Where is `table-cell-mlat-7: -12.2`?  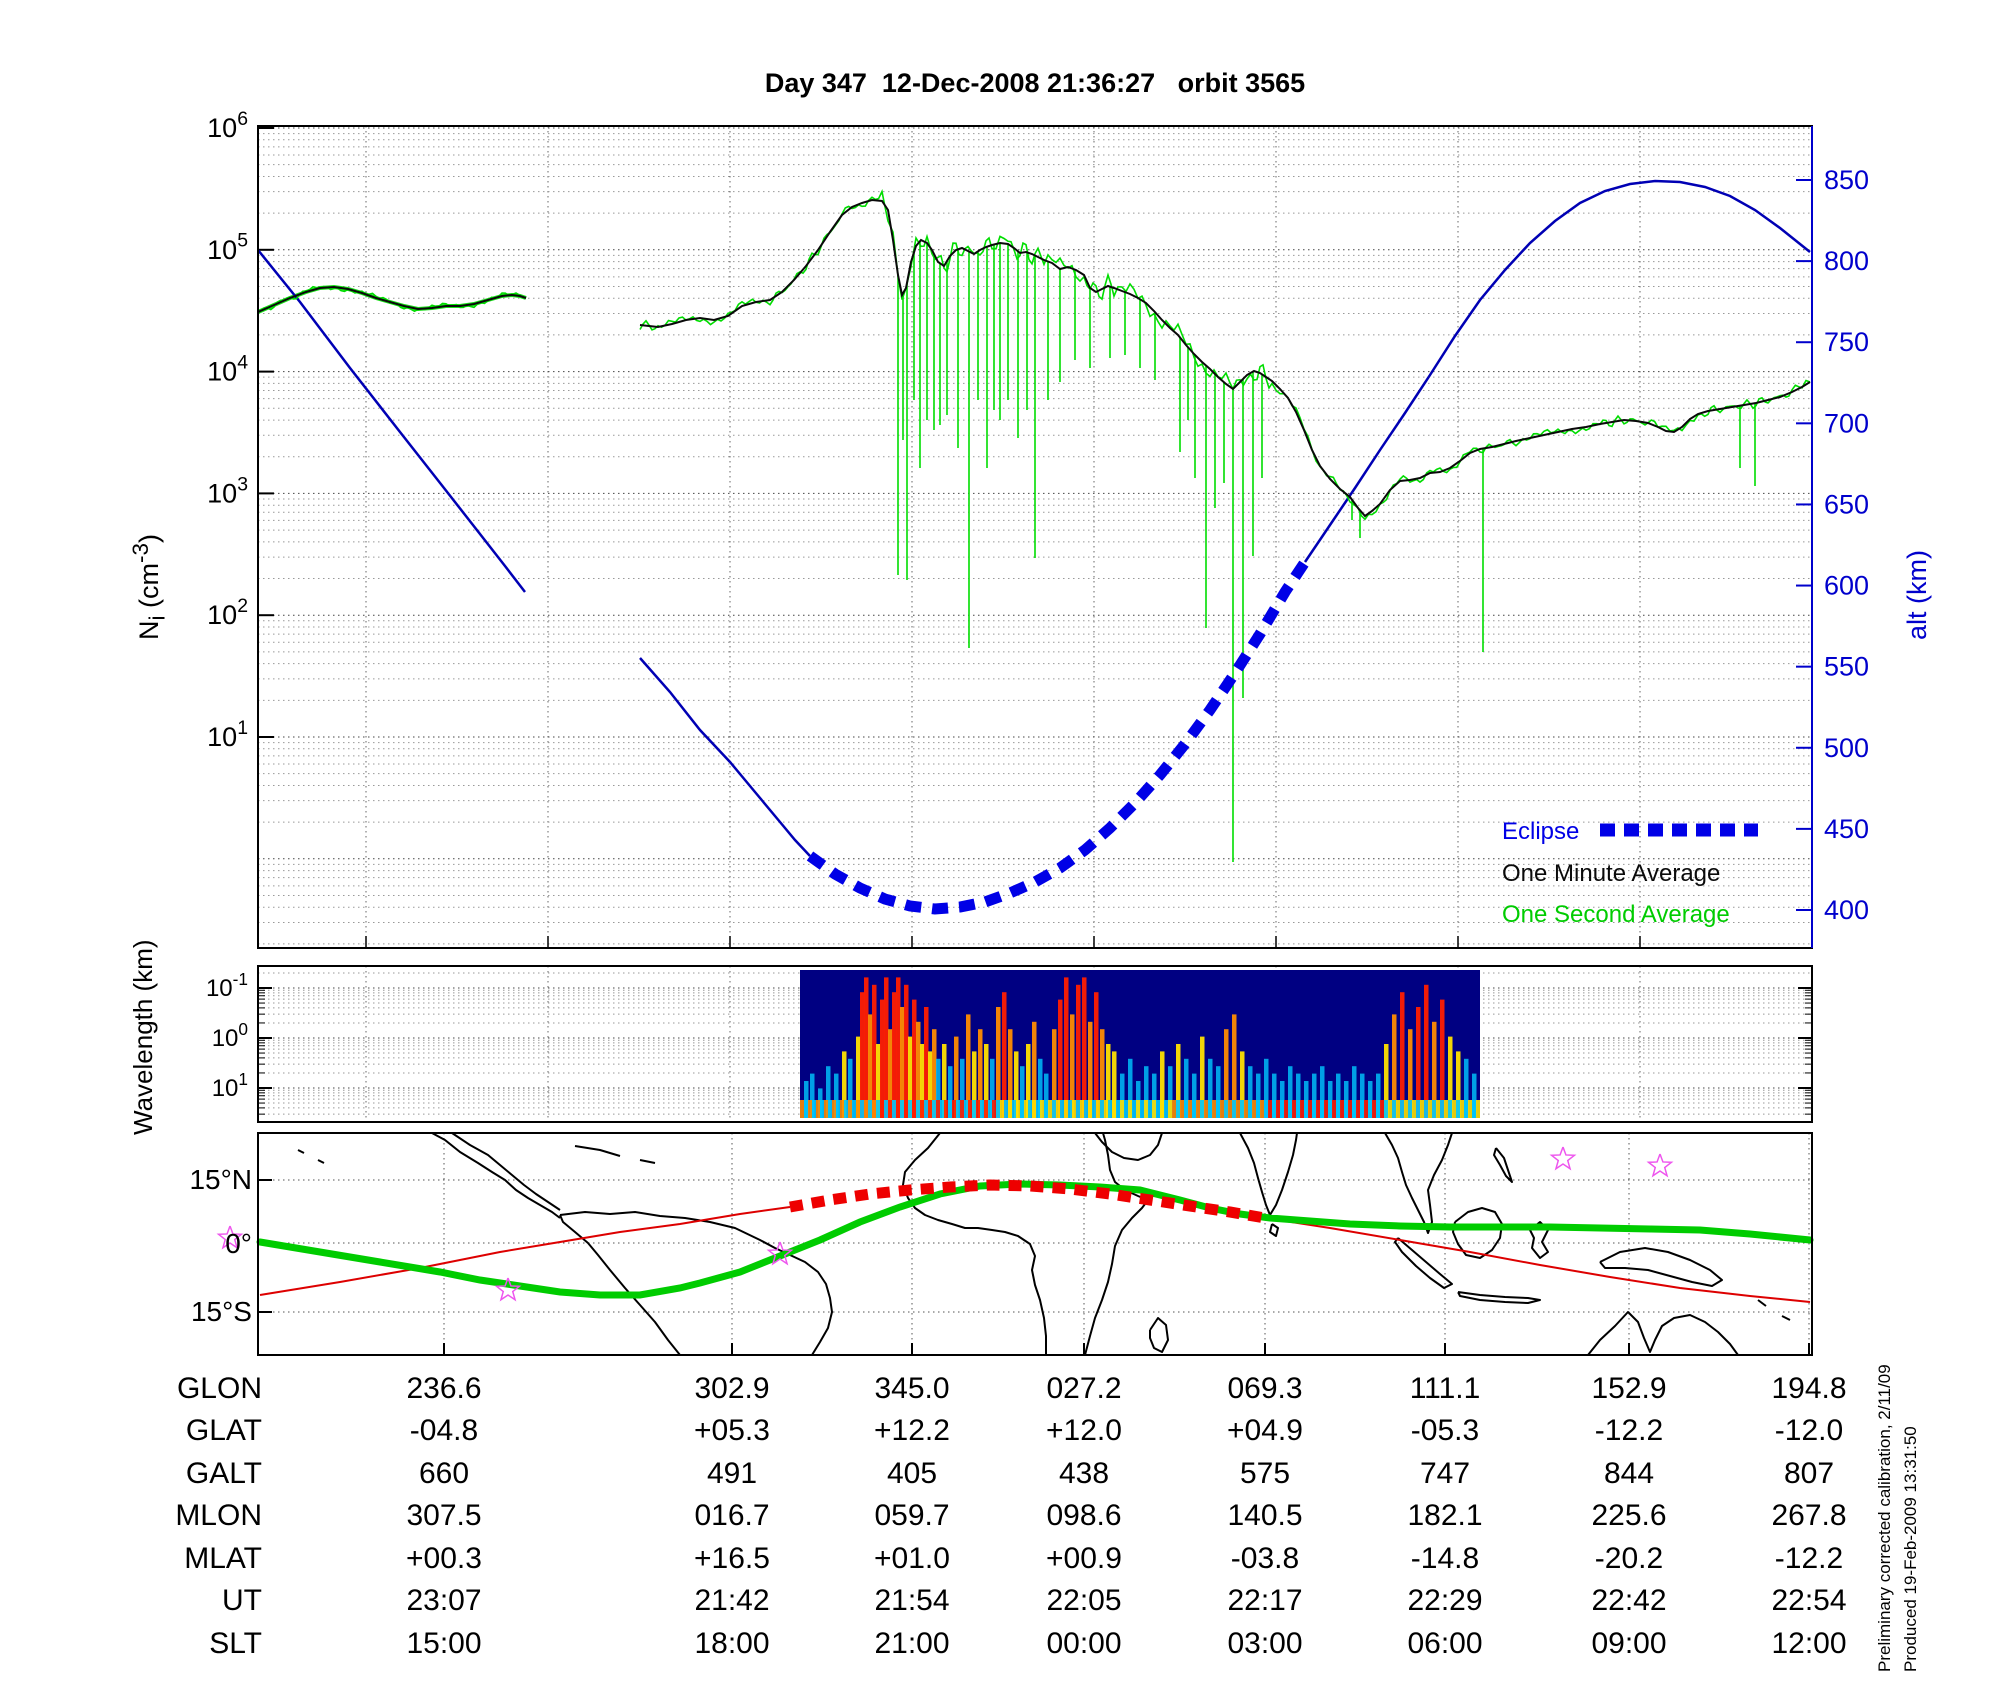 table-cell-mlat-7: -12.2 is located at coordinates (1809, 1558).